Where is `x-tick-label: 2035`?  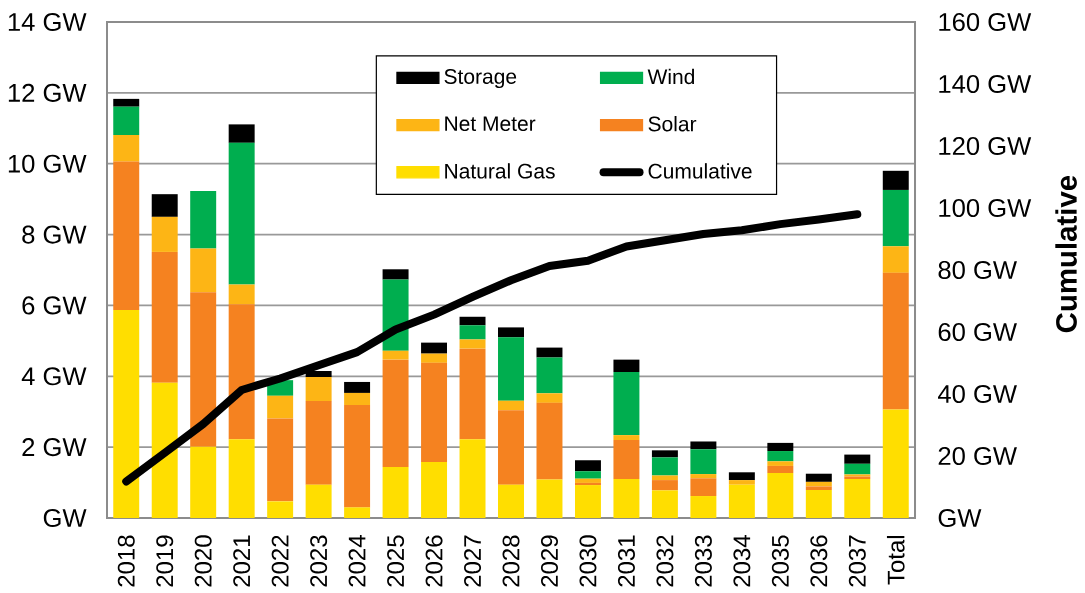
x-tick-label: 2035 is located at coordinates (780, 561).